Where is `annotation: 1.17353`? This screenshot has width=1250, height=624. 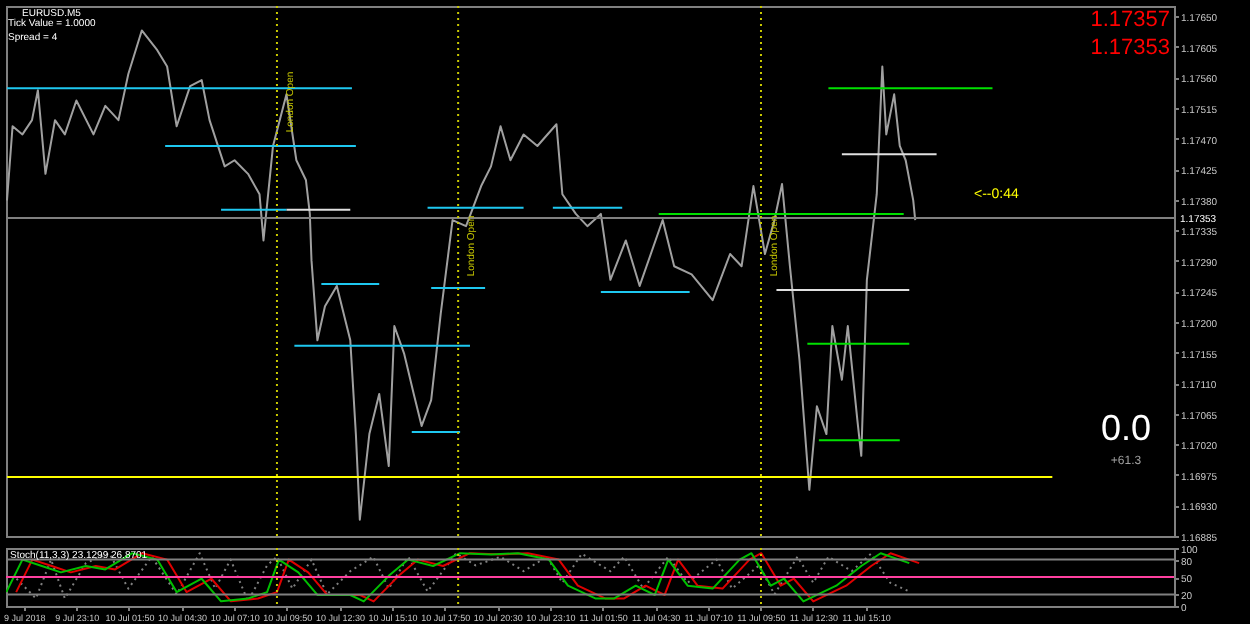 annotation: 1.17353 is located at coordinates (1130, 48).